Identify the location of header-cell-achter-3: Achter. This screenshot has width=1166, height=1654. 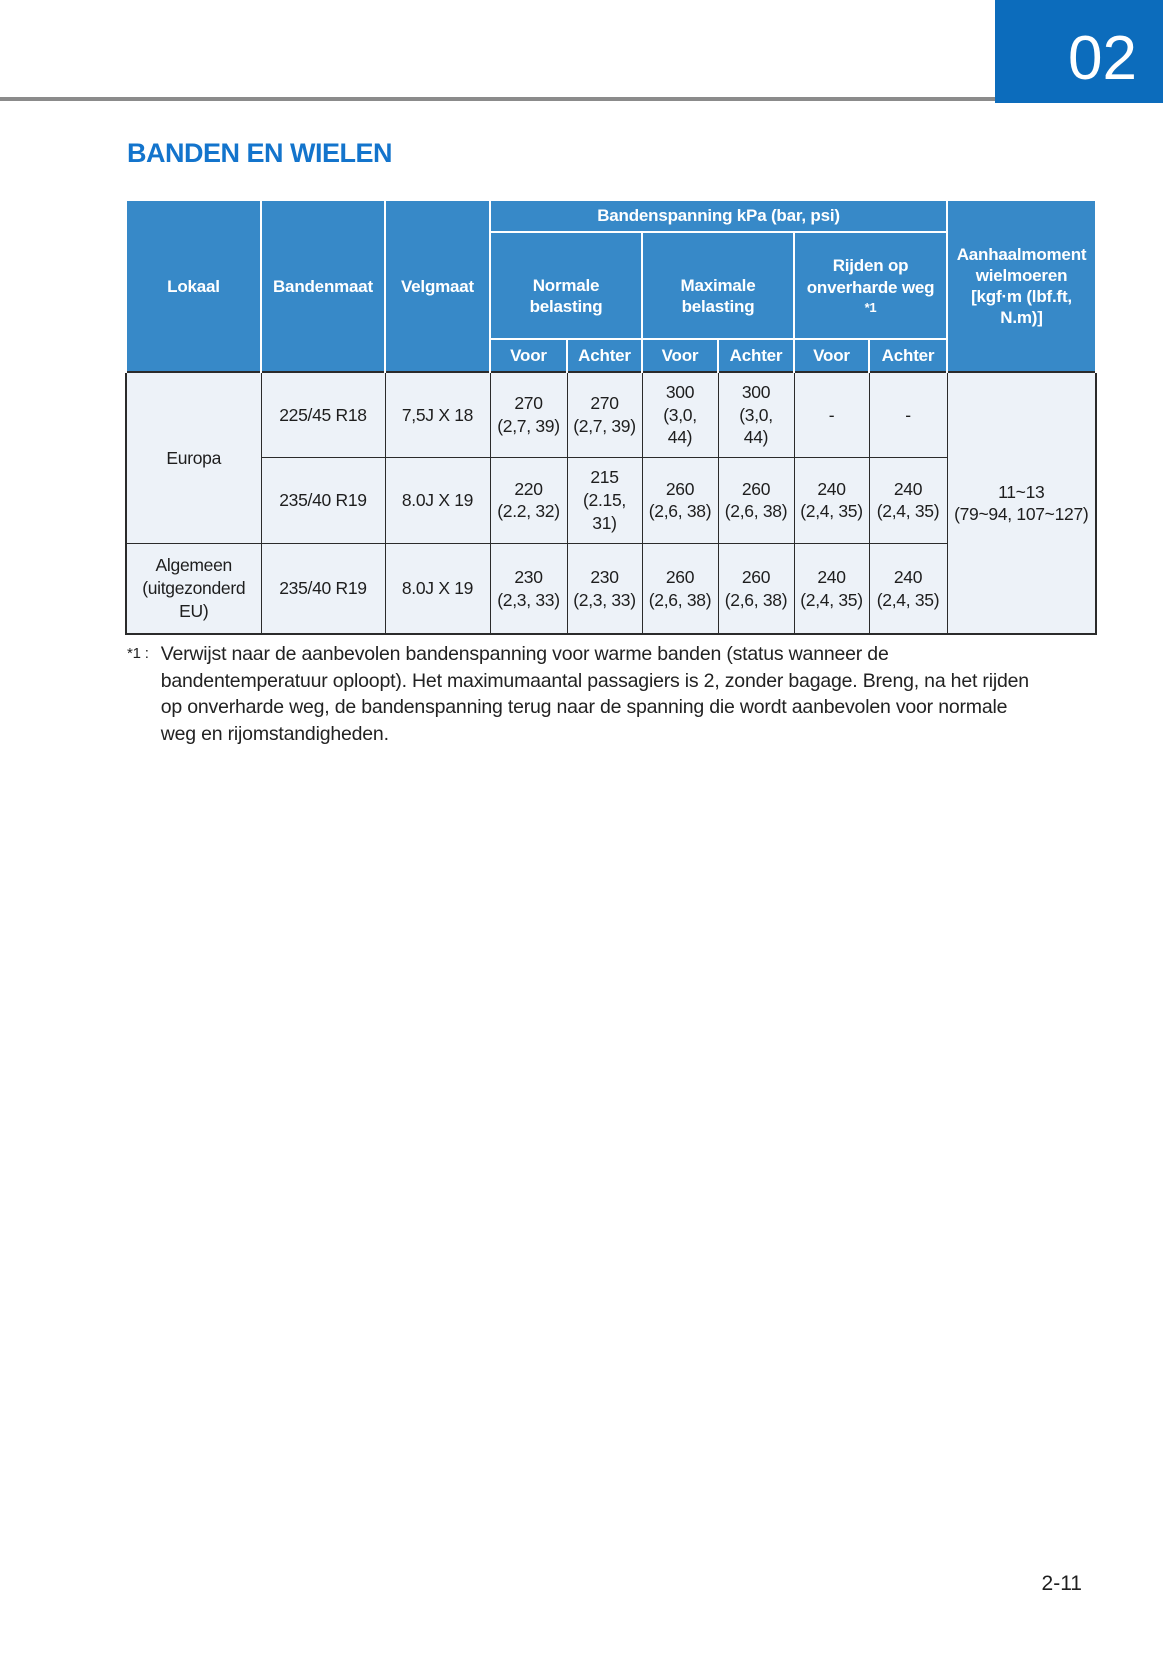
(908, 355).